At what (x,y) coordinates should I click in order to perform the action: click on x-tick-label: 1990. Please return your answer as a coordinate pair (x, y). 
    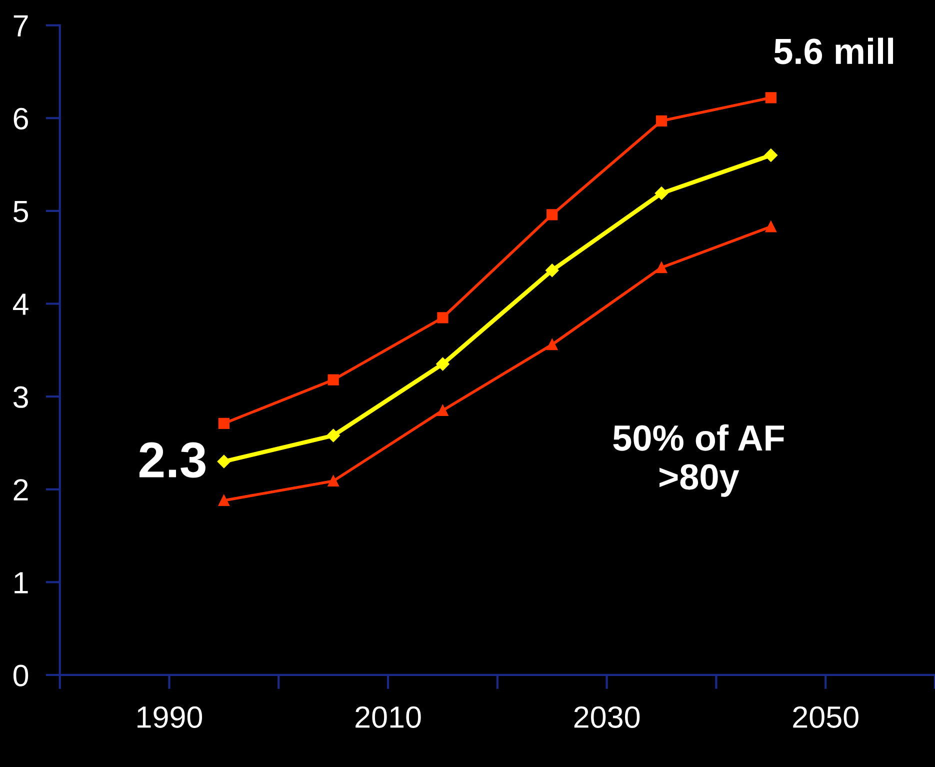
    Looking at the image, I should click on (170, 717).